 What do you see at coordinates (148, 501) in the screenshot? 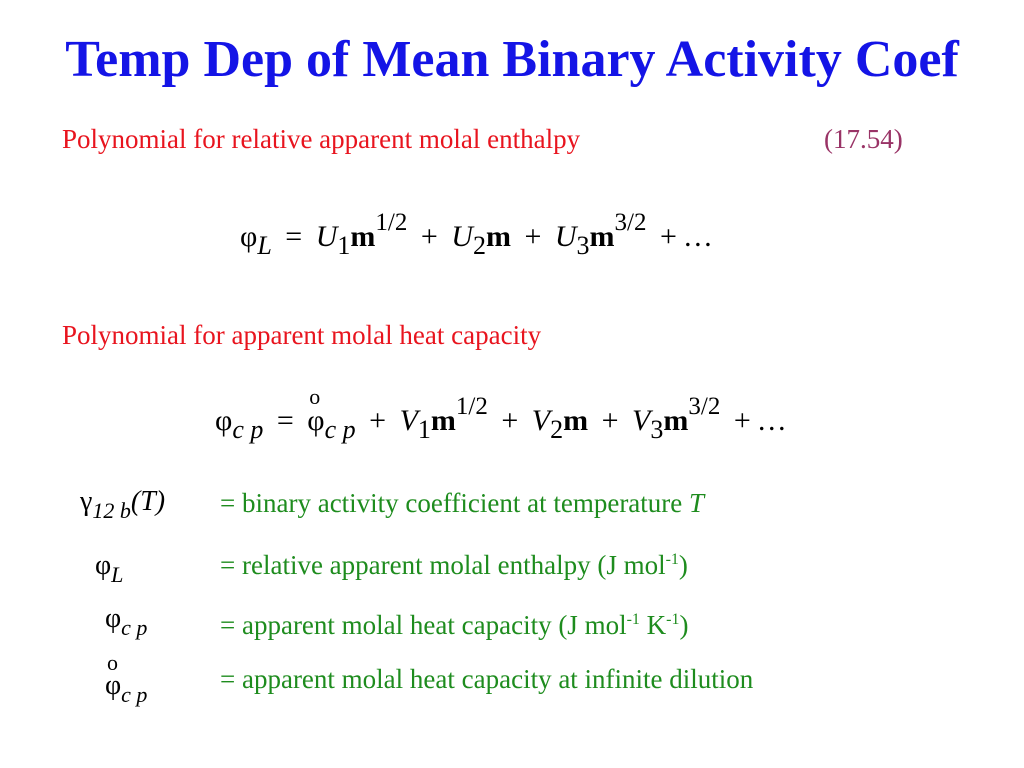
I see `gamma-argument: (T)` at bounding box center [148, 501].